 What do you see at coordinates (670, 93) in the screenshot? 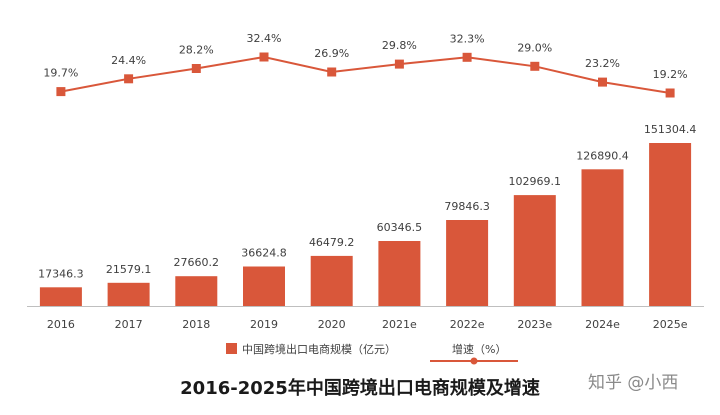
I see `growth-point-2025e` at bounding box center [670, 93].